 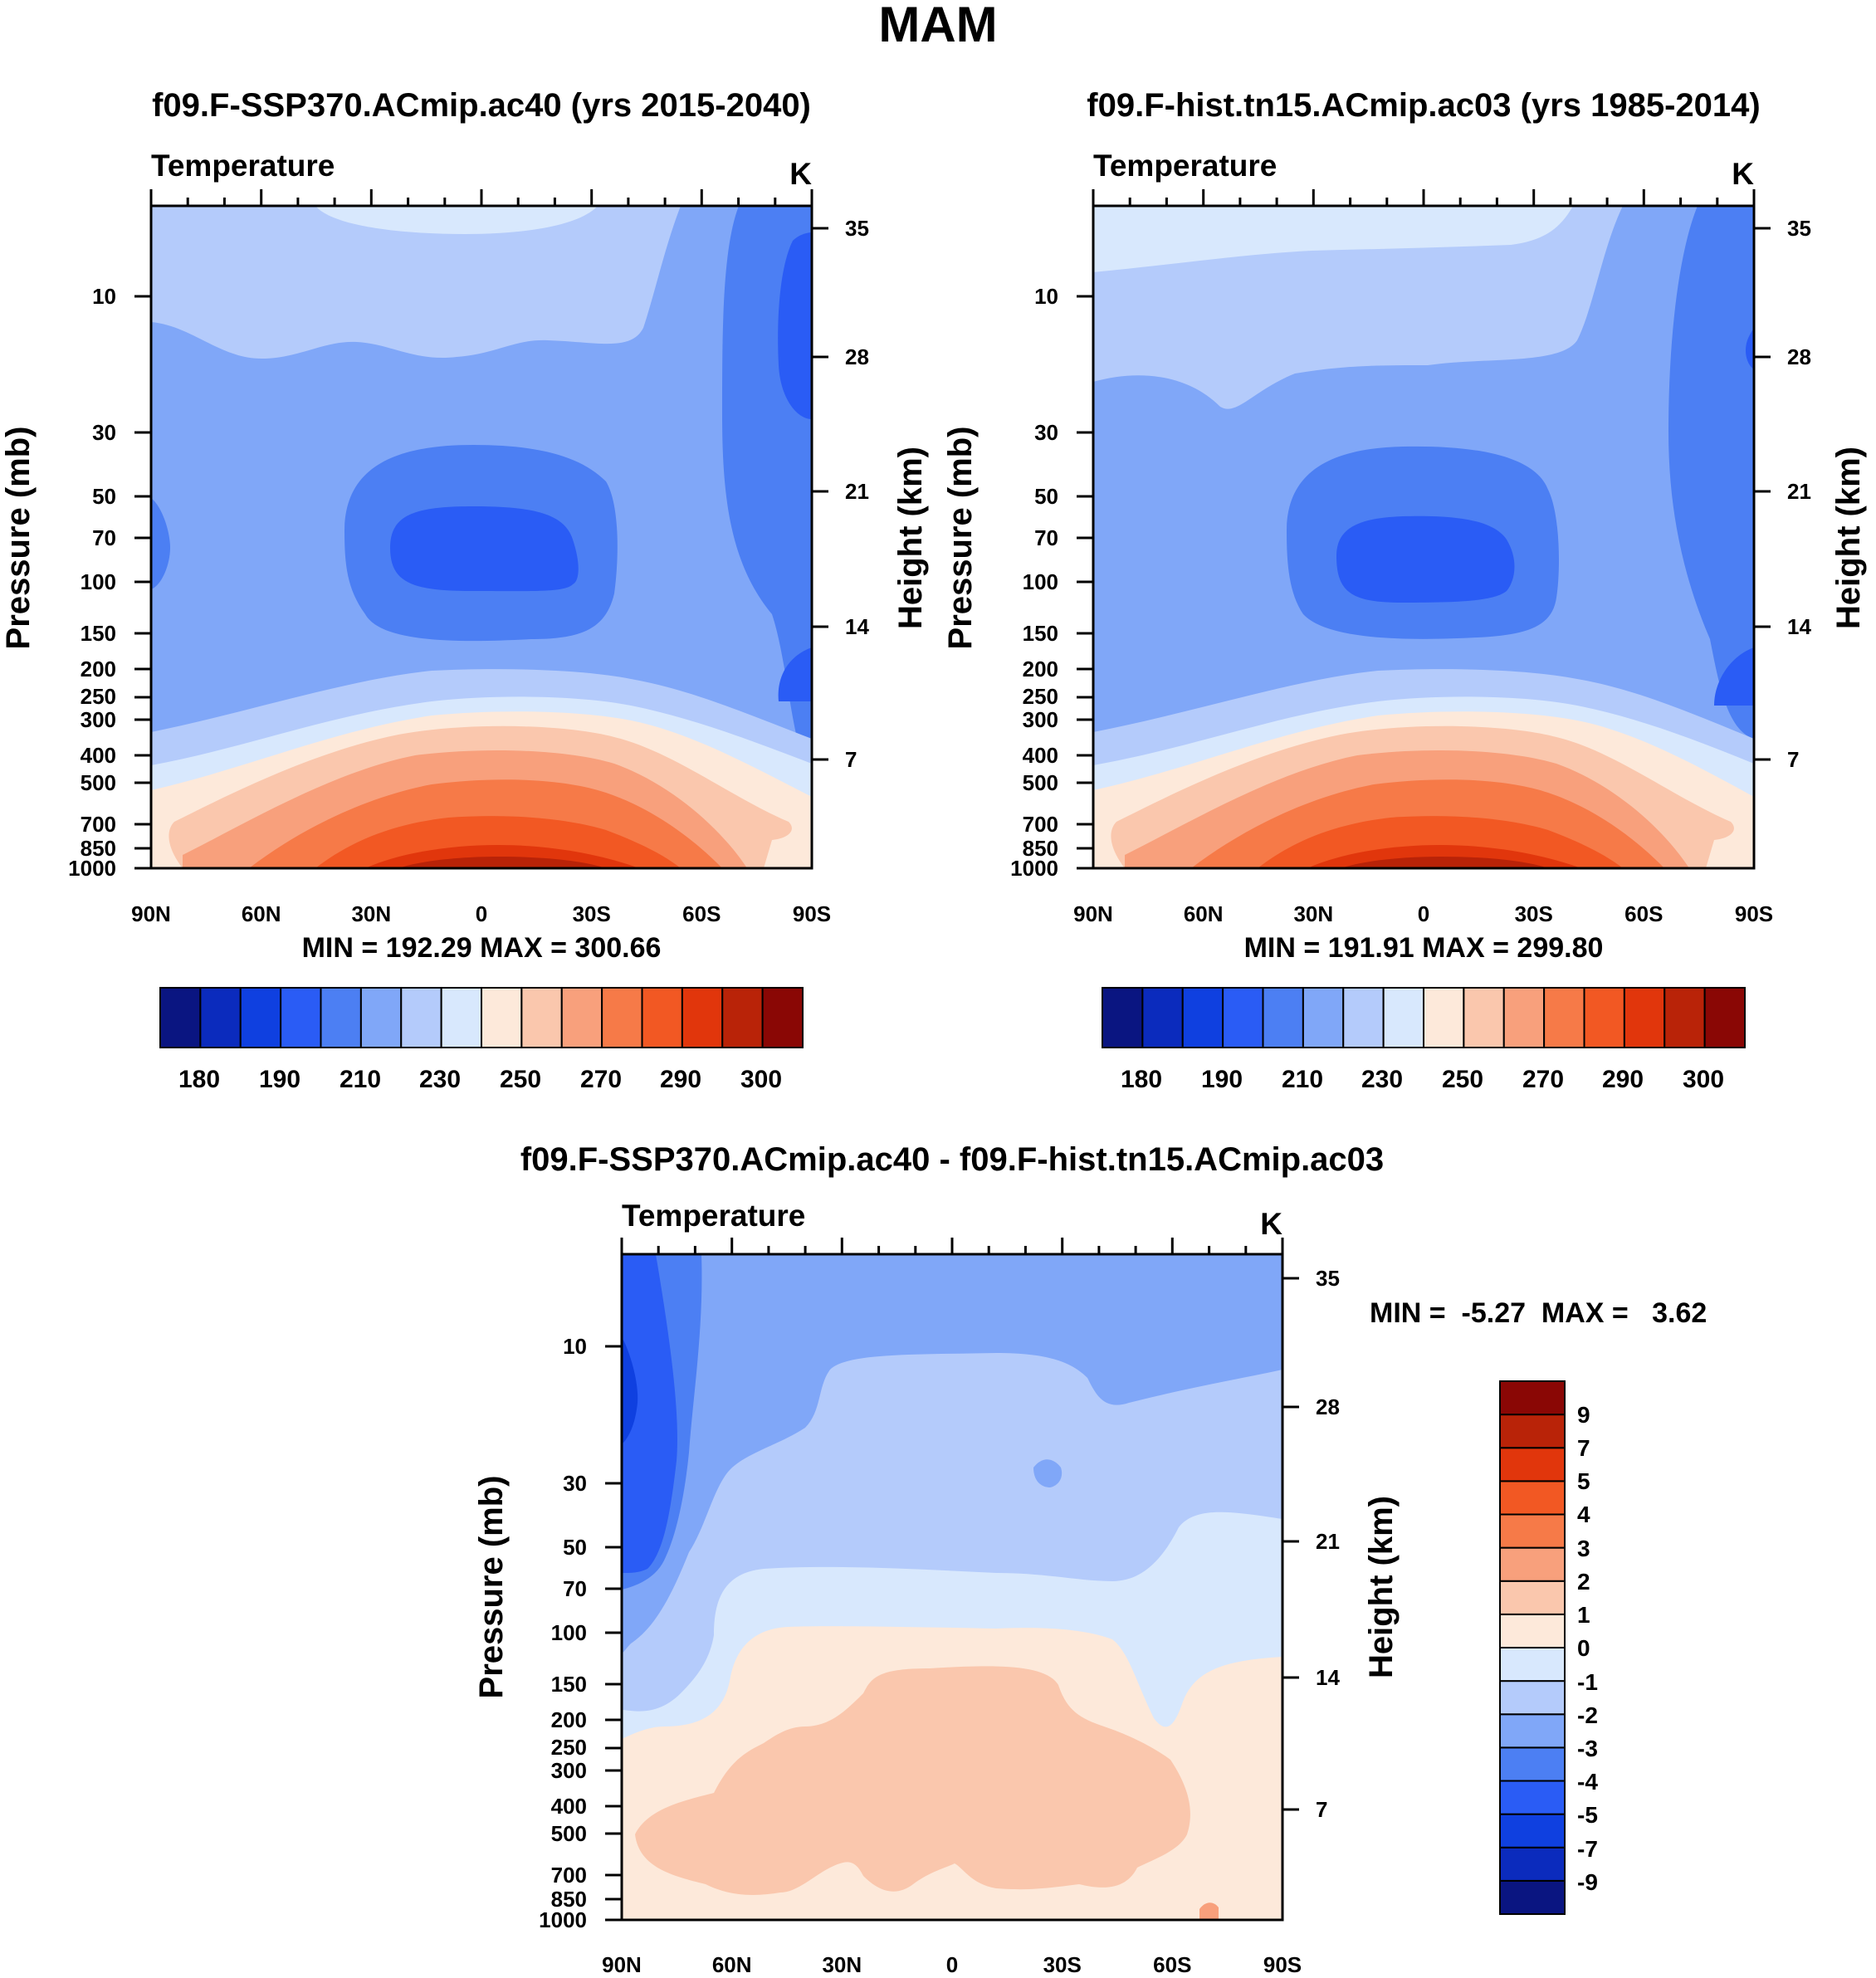 What do you see at coordinates (482, 537) in the screenshot?
I see `panel-1-contour-field` at bounding box center [482, 537].